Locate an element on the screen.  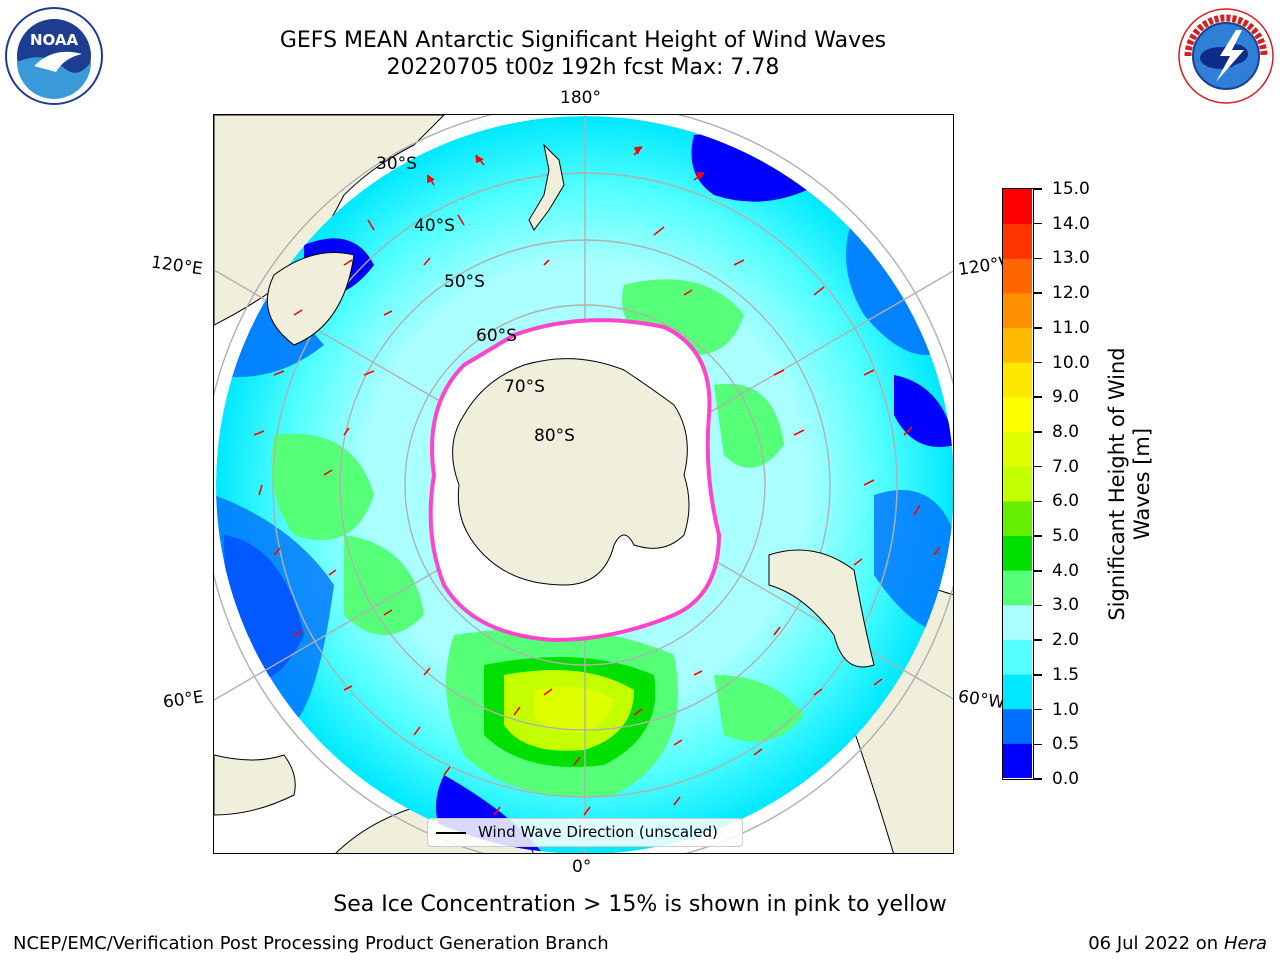
colorbar-tick-label: 5.0 is located at coordinates (1066, 536).